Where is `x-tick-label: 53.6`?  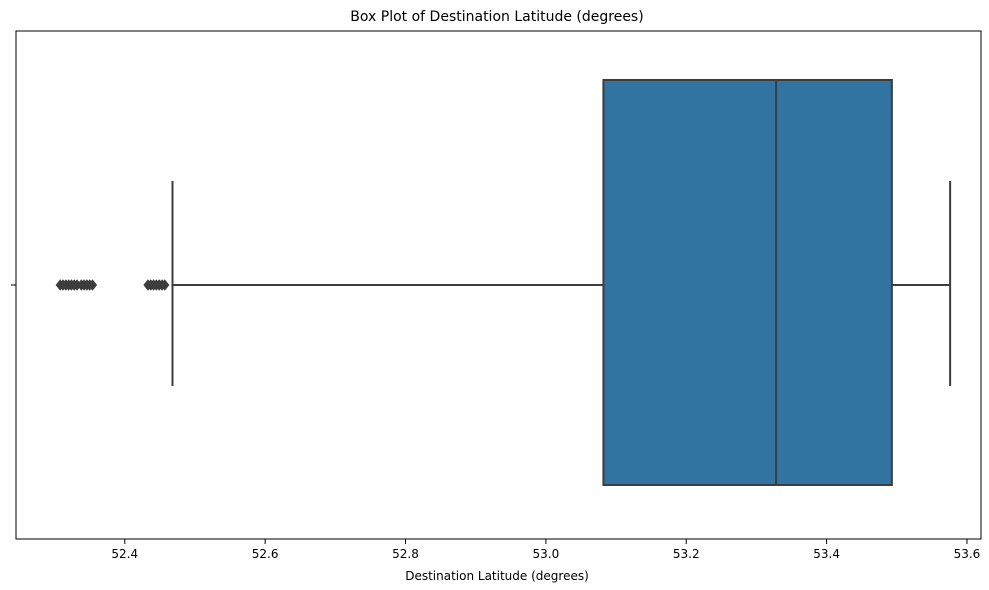 x-tick-label: 53.6 is located at coordinates (967, 554).